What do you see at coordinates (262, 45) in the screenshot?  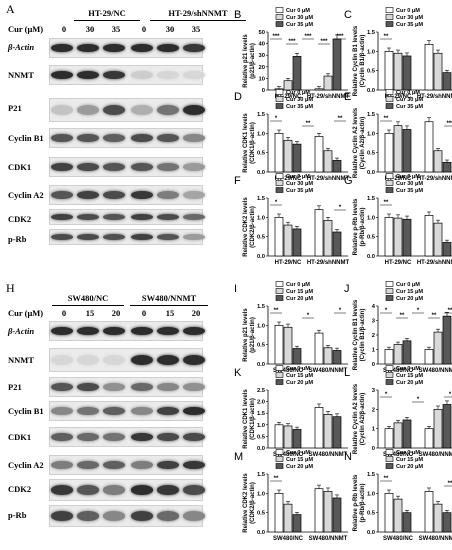 I see `y-tick-label: 40` at bounding box center [262, 45].